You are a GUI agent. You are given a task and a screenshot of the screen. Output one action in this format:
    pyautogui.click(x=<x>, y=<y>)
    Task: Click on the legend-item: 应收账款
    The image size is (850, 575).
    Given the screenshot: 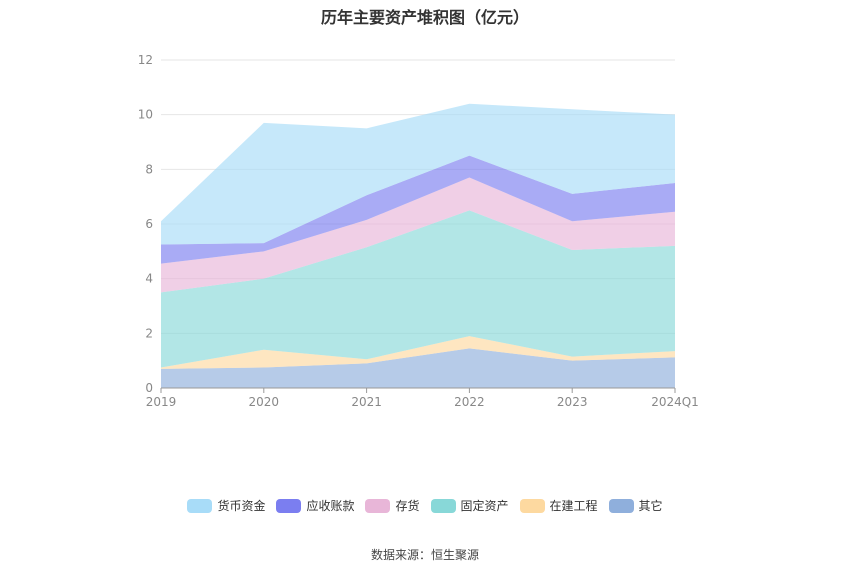 What is the action you would take?
    pyautogui.click(x=315, y=505)
    